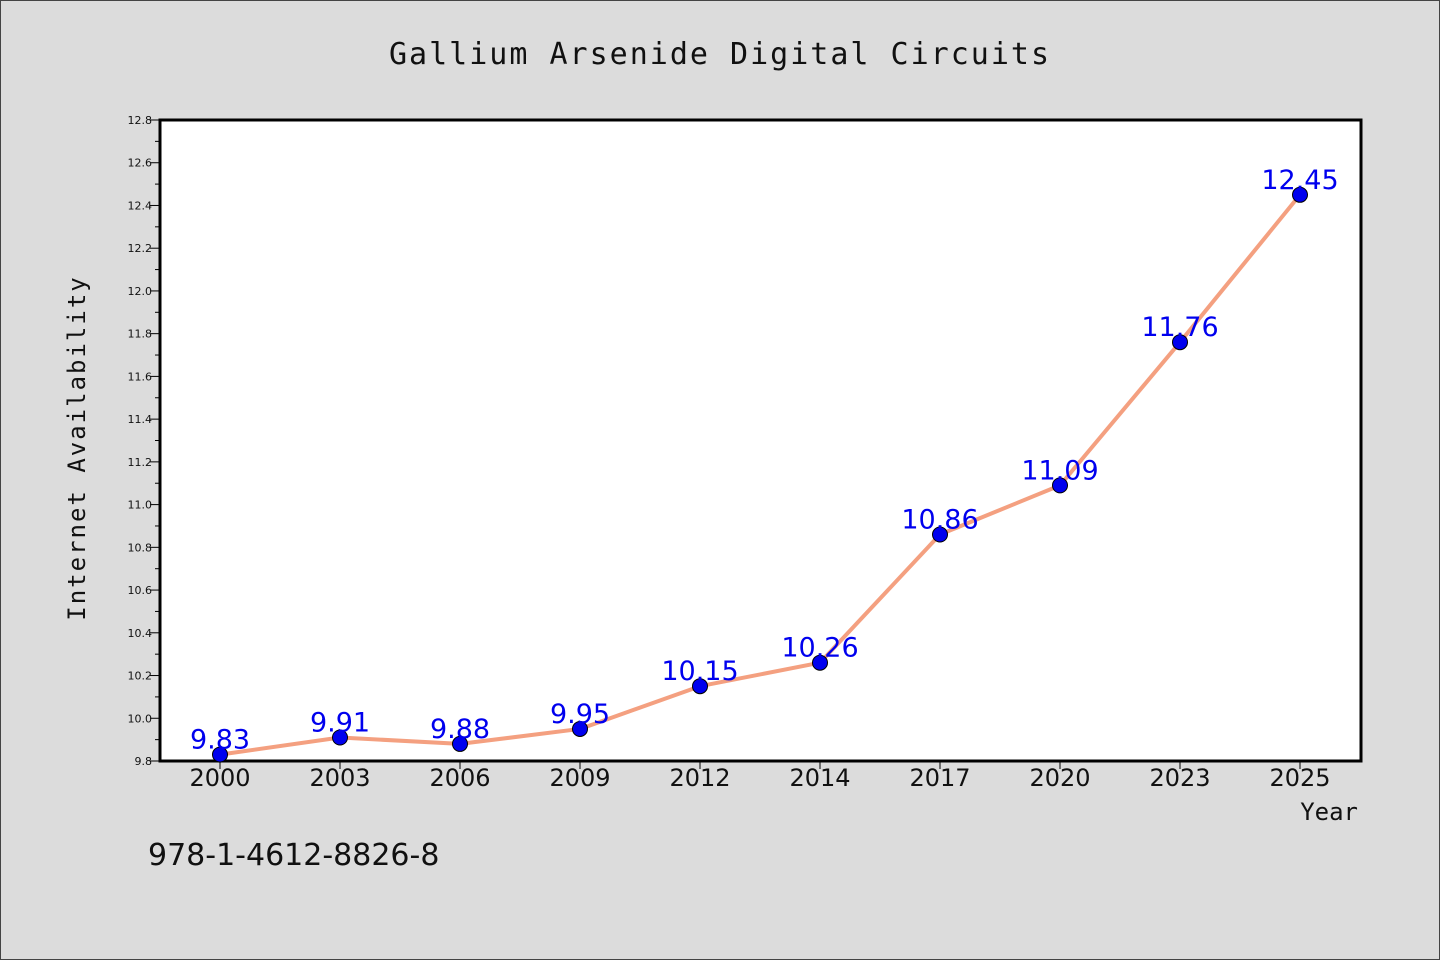  I want to click on x-tick-label: 2025, so click(1299, 778).